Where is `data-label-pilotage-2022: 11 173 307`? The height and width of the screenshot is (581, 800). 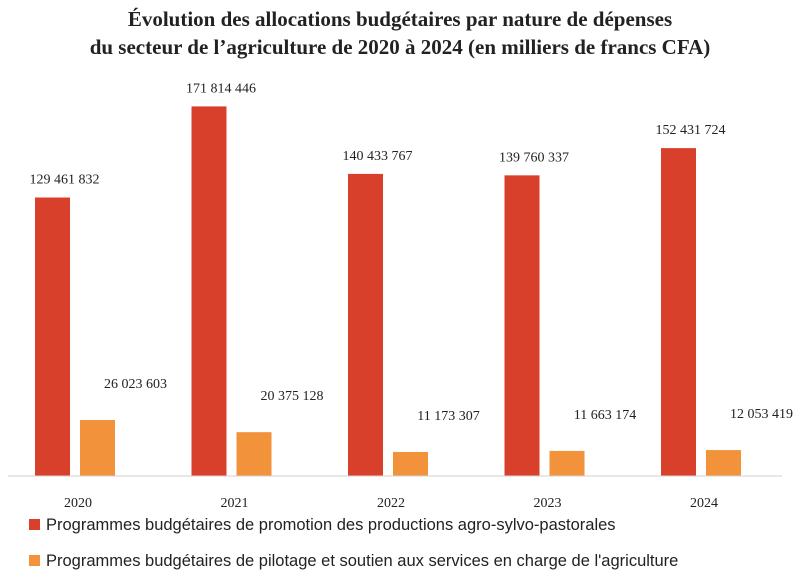 data-label-pilotage-2022: 11 173 307 is located at coordinates (448, 416).